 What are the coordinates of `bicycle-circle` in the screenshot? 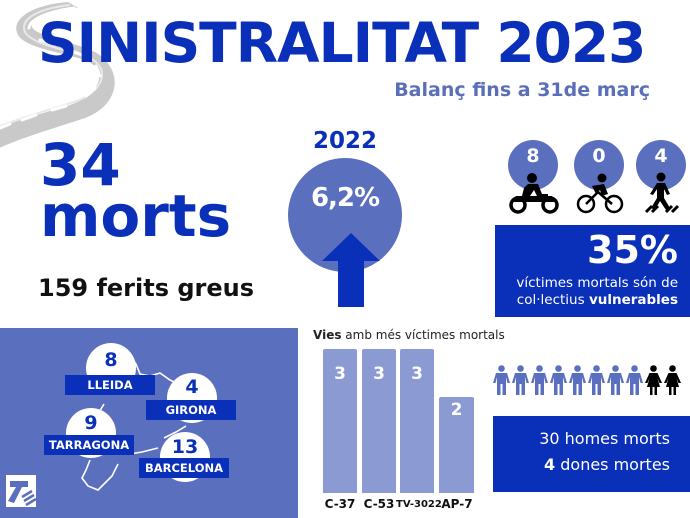 It's located at (599, 165).